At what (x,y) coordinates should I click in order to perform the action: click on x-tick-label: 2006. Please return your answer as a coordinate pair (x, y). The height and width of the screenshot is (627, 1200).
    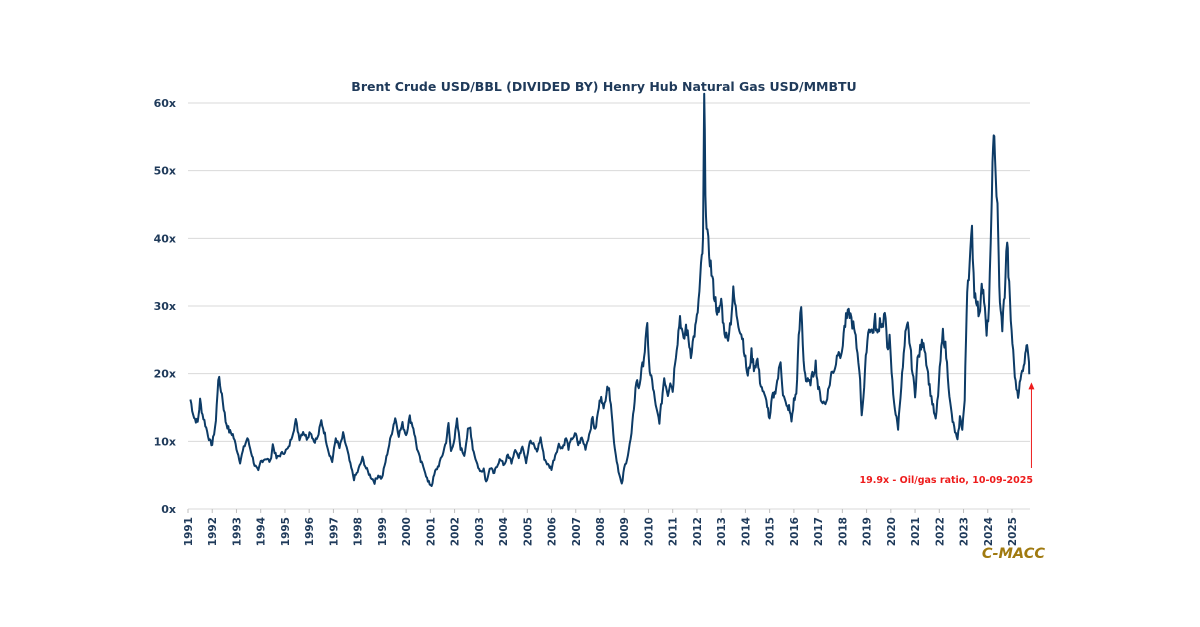
    Looking at the image, I should click on (553, 531).